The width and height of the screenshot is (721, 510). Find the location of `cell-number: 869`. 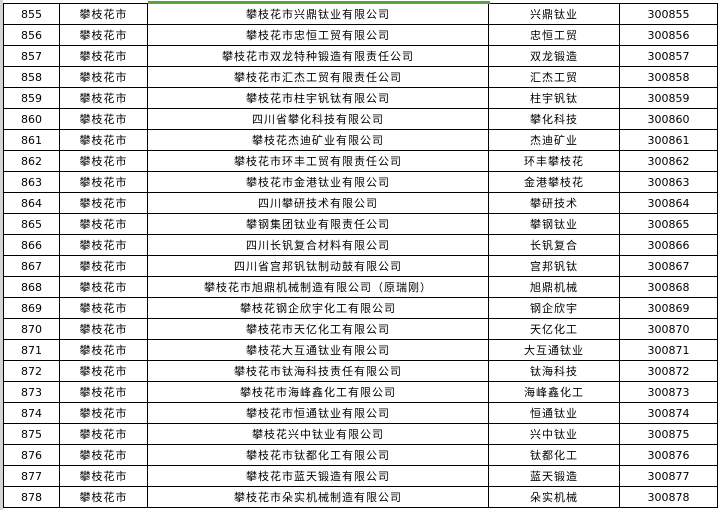

cell-number: 869 is located at coordinates (31, 308).